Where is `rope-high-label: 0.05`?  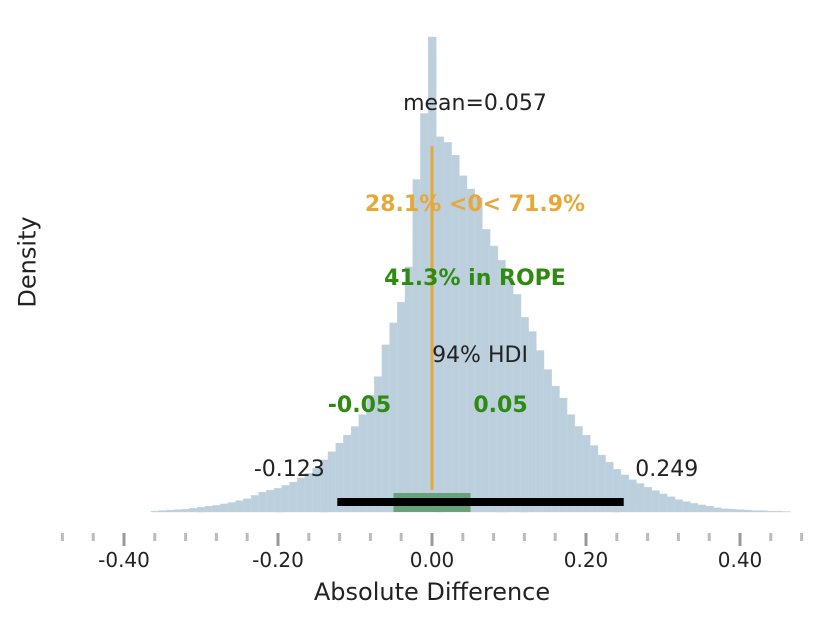 rope-high-label: 0.05 is located at coordinates (500, 405).